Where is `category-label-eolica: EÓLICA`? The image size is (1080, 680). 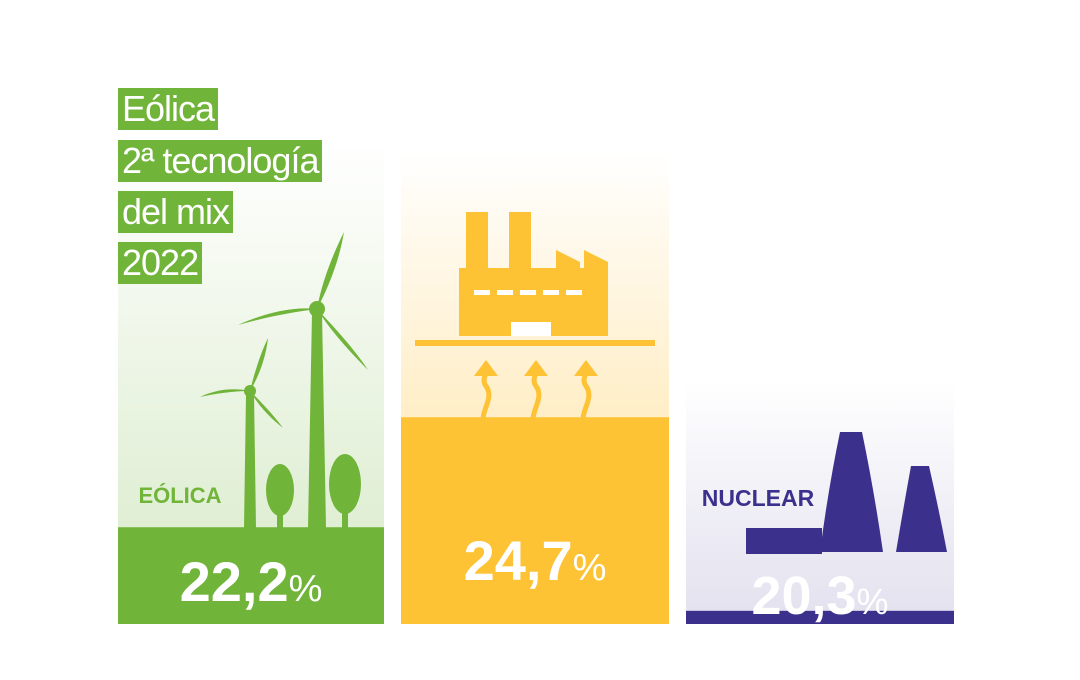
category-label-eolica: EÓLICA is located at coordinates (179, 495).